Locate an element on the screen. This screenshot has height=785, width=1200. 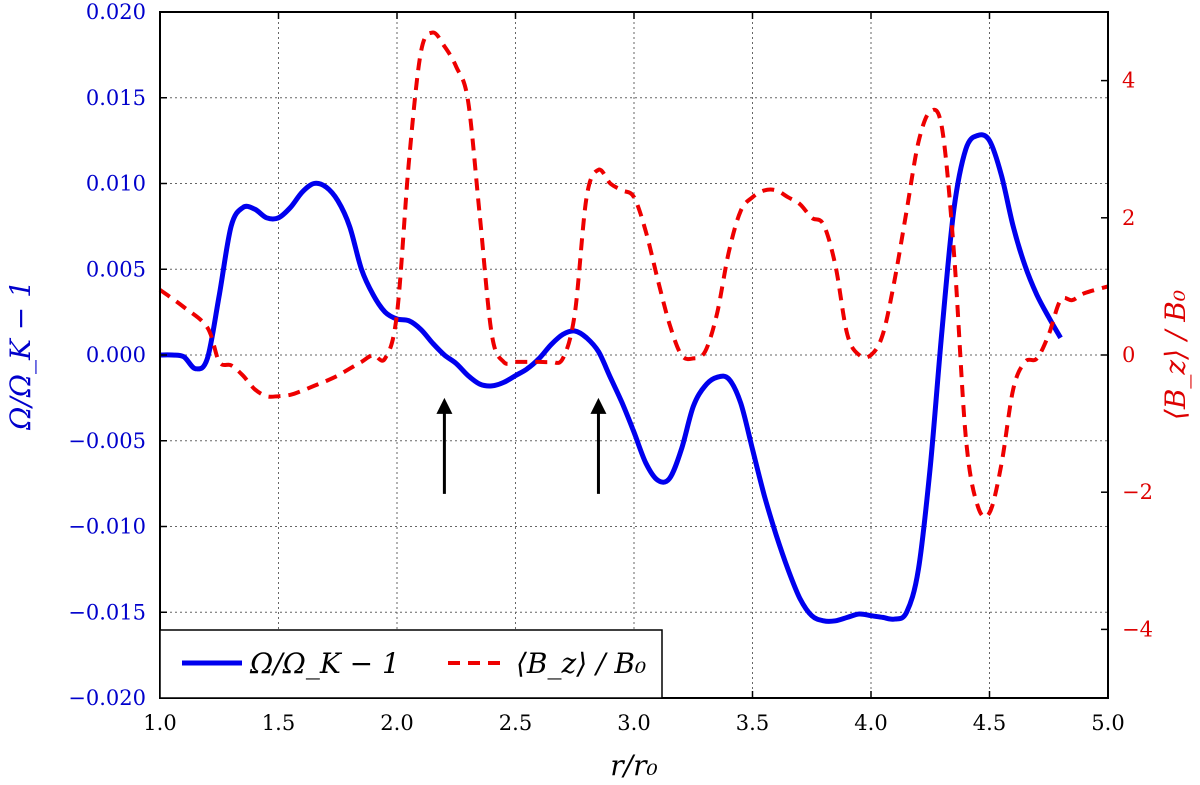
legend-label-omega: Ω/Ω_K − 1 is located at coordinates (324, 663).